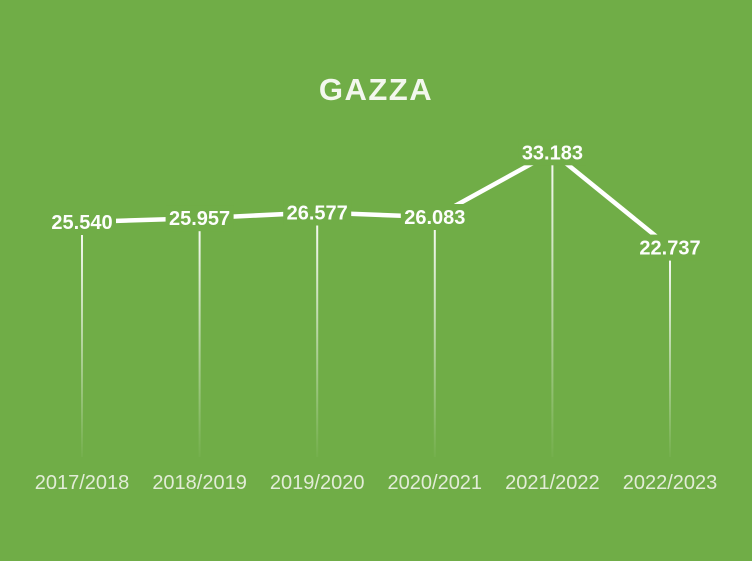 This screenshot has width=752, height=561. I want to click on data-label: 25.540, so click(81, 223).